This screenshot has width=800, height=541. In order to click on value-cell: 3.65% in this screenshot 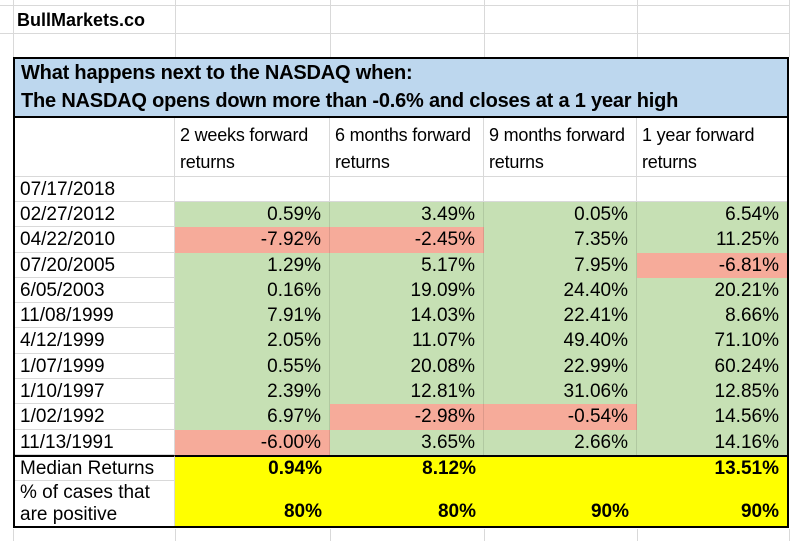, I will do `click(407, 442)`.